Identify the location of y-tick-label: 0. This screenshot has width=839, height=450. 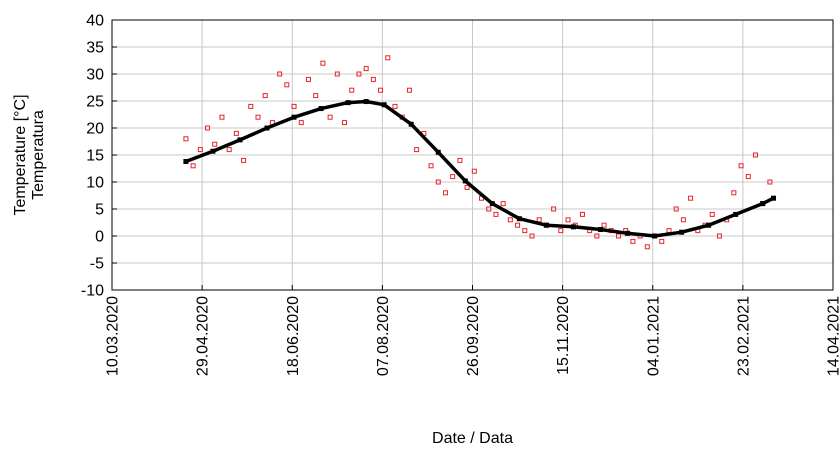
(99, 237).